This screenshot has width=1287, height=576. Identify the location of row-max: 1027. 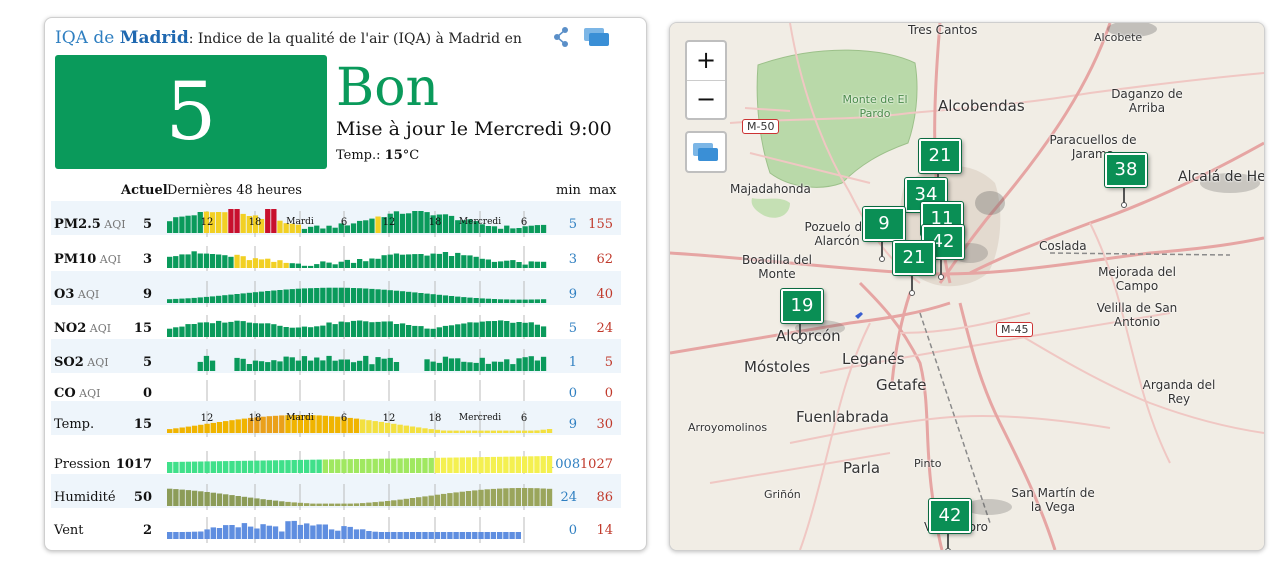
(596, 464).